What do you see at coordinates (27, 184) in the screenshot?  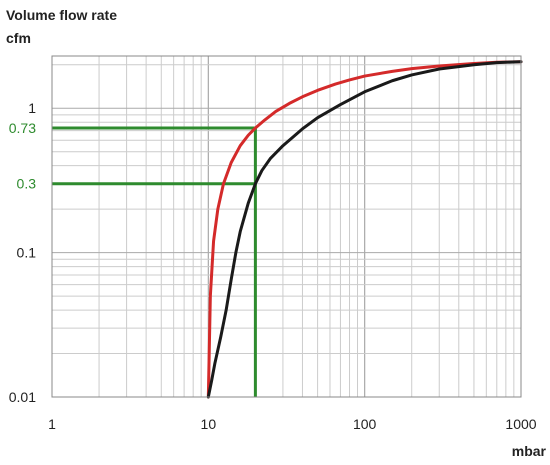 I see `annotation-tick-label: 0.3` at bounding box center [27, 184].